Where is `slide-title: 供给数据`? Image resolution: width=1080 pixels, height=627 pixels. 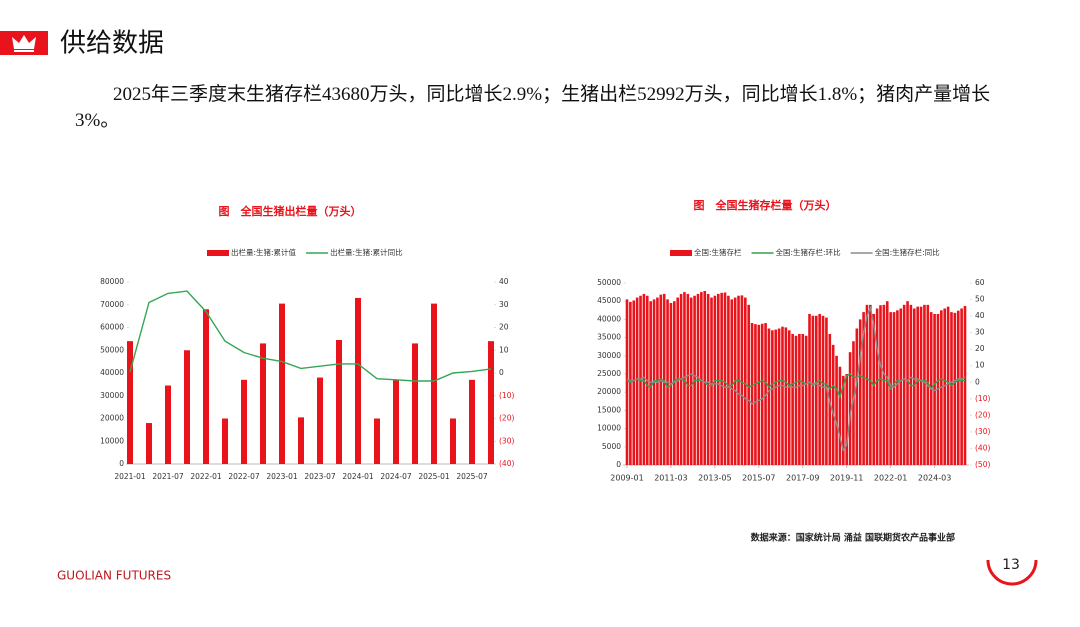 slide-title: 供给数据 is located at coordinates (112, 44).